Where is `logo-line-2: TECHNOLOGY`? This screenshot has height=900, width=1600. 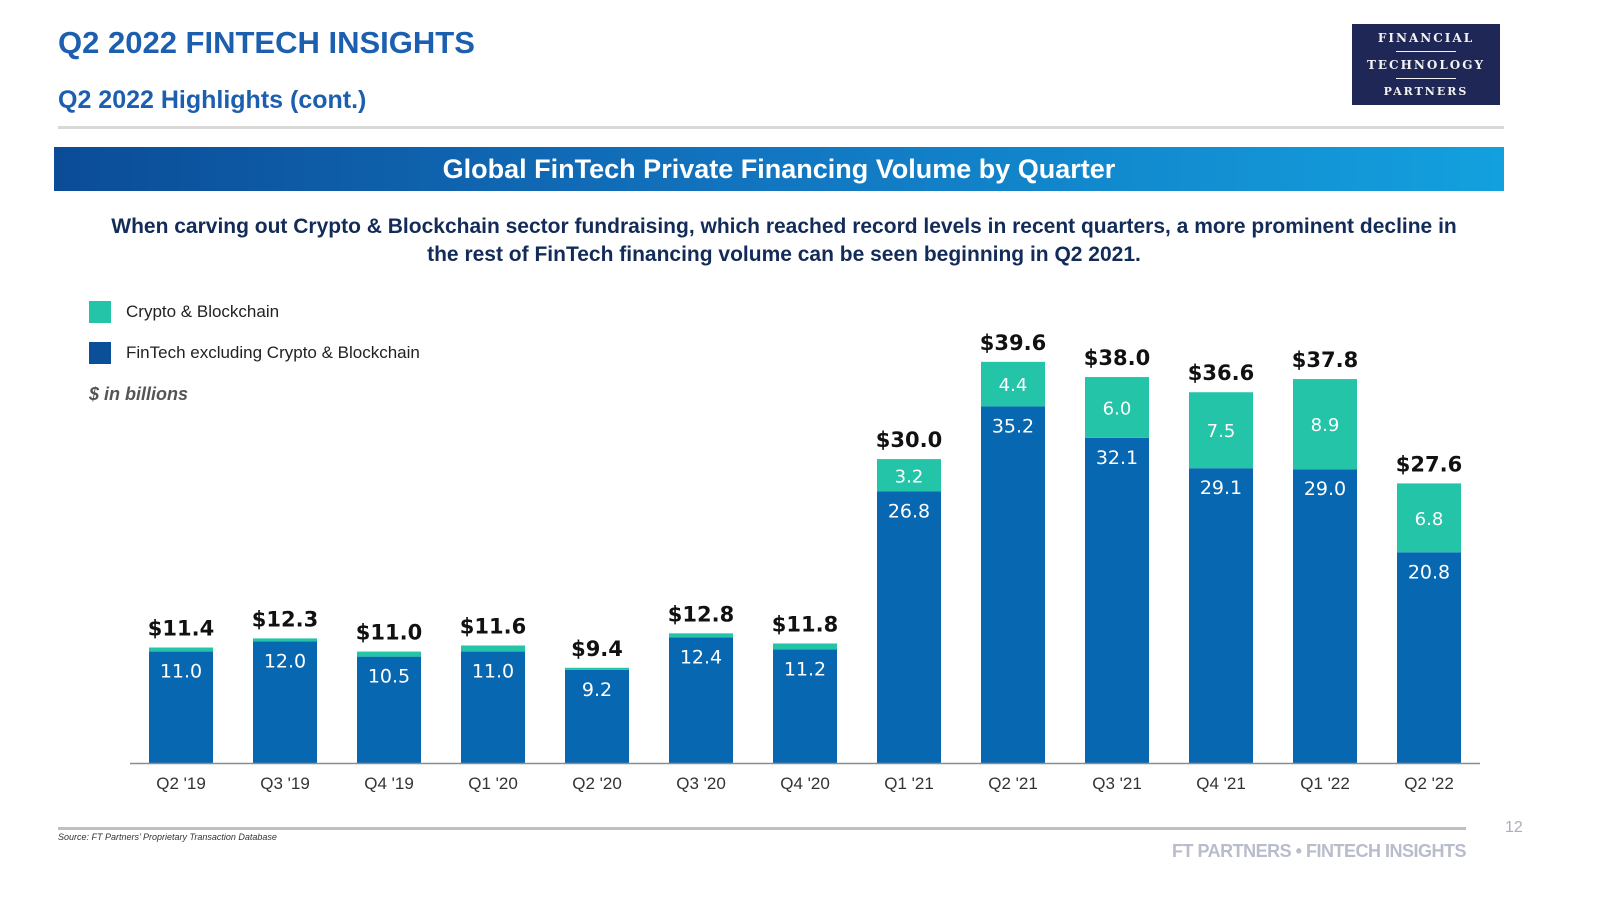
logo-line-2: TECHNOLOGY is located at coordinates (1426, 65).